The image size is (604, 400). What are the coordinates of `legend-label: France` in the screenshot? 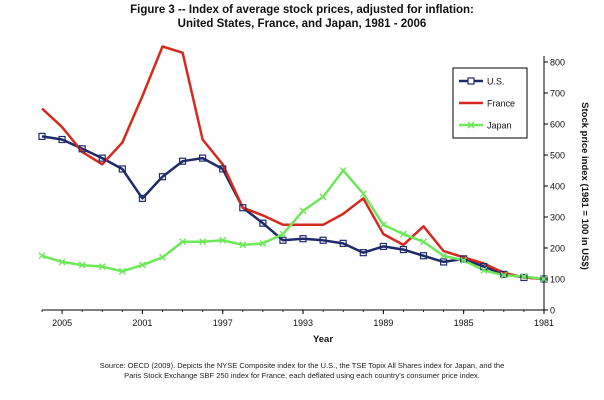 It's located at (501, 104).